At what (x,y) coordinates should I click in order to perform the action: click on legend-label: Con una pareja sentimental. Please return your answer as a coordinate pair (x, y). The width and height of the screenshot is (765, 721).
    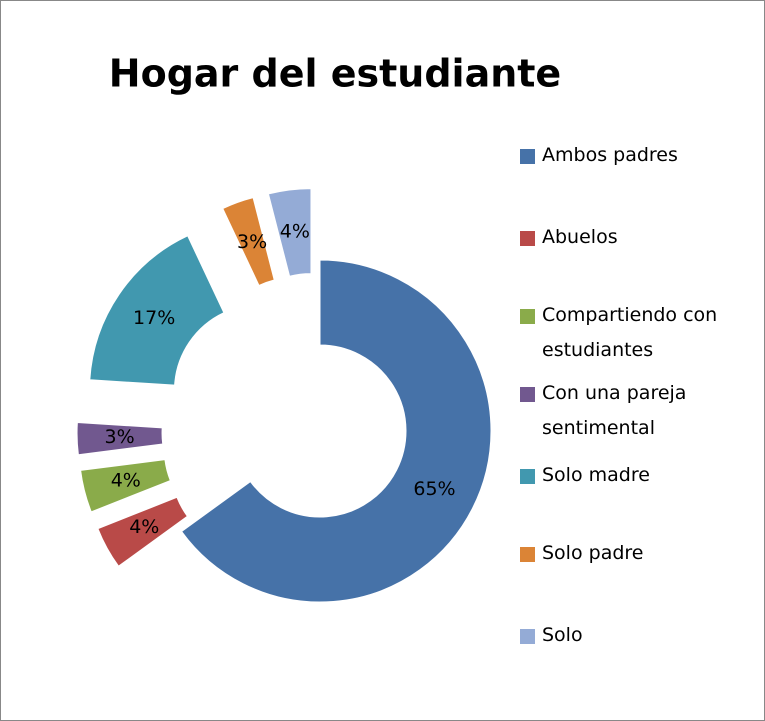
    Looking at the image, I should click on (614, 410).